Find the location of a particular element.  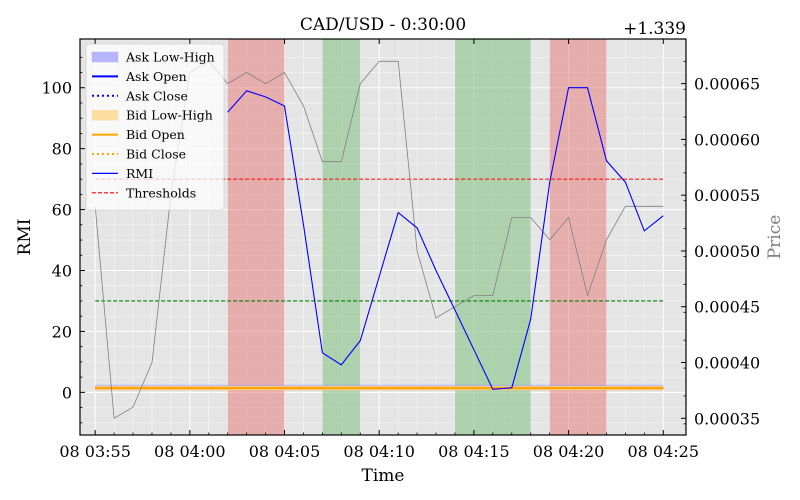

left-tick-label: 60 is located at coordinates (62, 210).